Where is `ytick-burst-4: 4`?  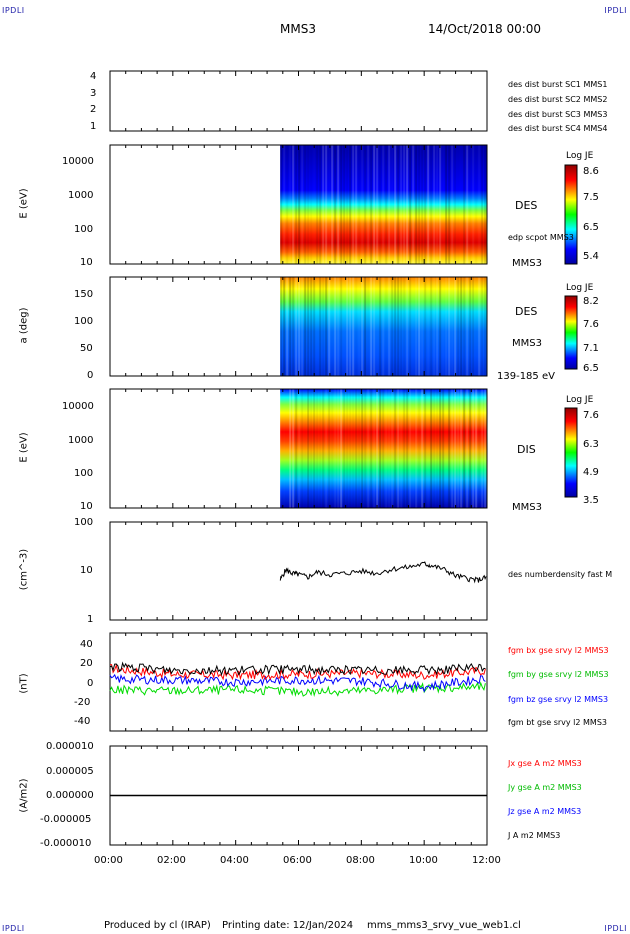
ytick-burst-4: 4 is located at coordinates (93, 76).